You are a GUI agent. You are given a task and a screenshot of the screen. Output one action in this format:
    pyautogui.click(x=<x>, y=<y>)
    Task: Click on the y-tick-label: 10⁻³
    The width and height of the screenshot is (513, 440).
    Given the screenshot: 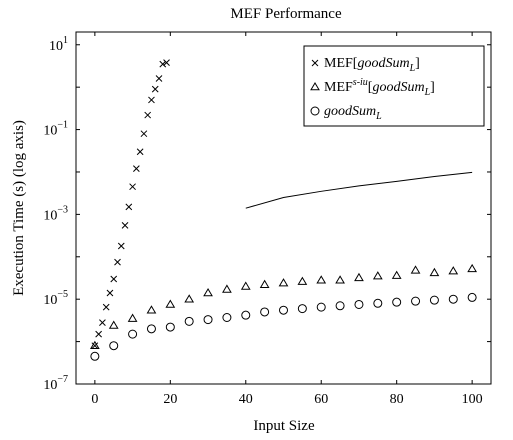 What is the action you would take?
    pyautogui.click(x=55, y=213)
    